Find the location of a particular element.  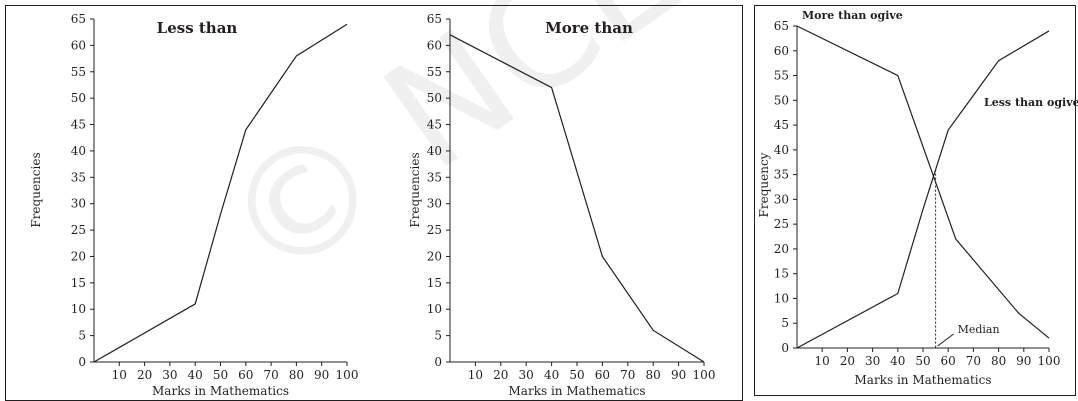

chart-title: Less than is located at coordinates (197, 28).